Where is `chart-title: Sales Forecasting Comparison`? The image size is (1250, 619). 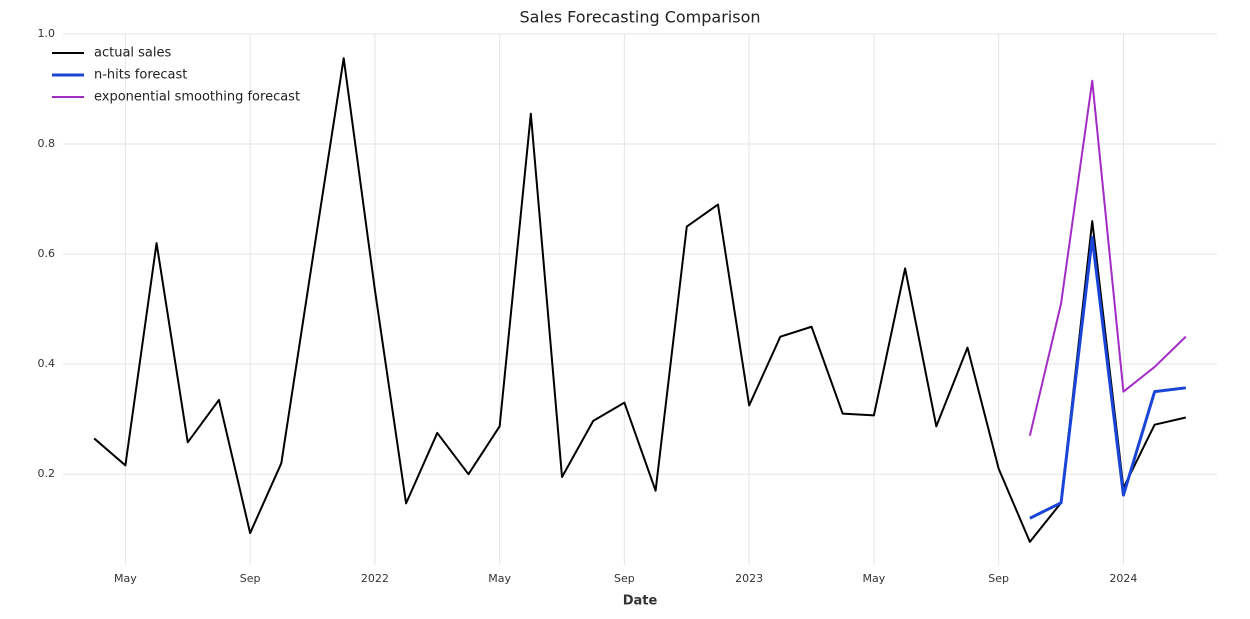
chart-title: Sales Forecasting Comparison is located at coordinates (640, 17).